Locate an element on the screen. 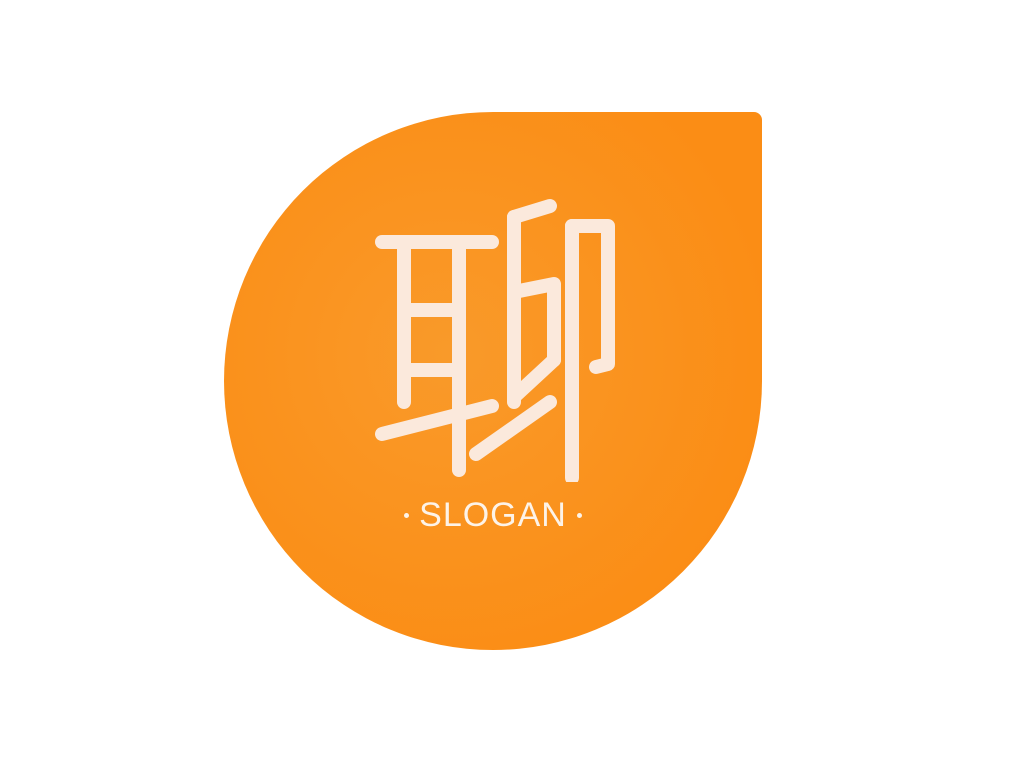 This screenshot has width=1024, height=767. slogan-dot-right is located at coordinates (579, 515).